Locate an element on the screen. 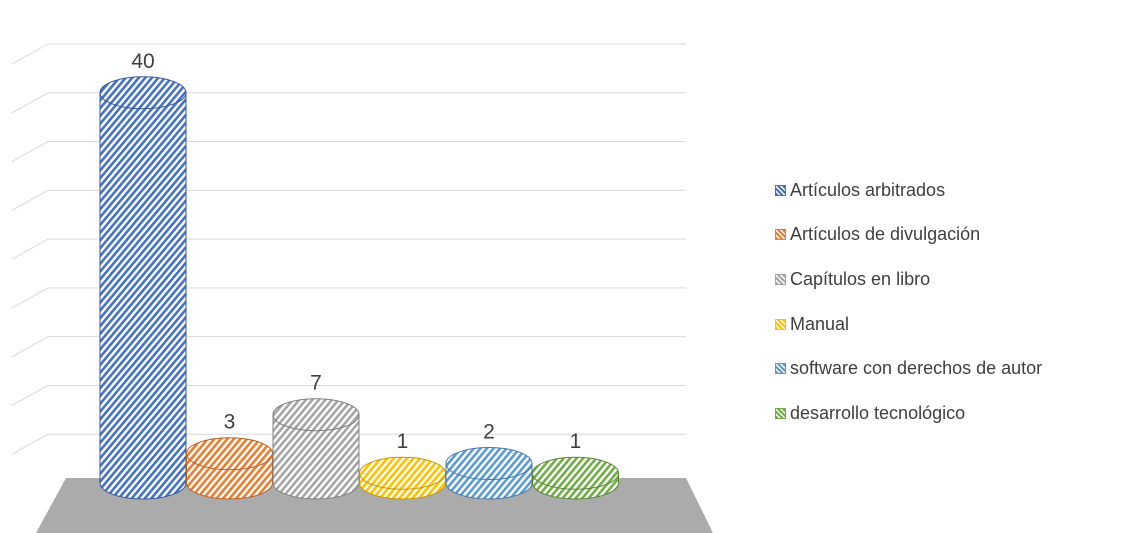 The height and width of the screenshot is (533, 1125). legend-label: Artículos de divulgación is located at coordinates (885, 234).